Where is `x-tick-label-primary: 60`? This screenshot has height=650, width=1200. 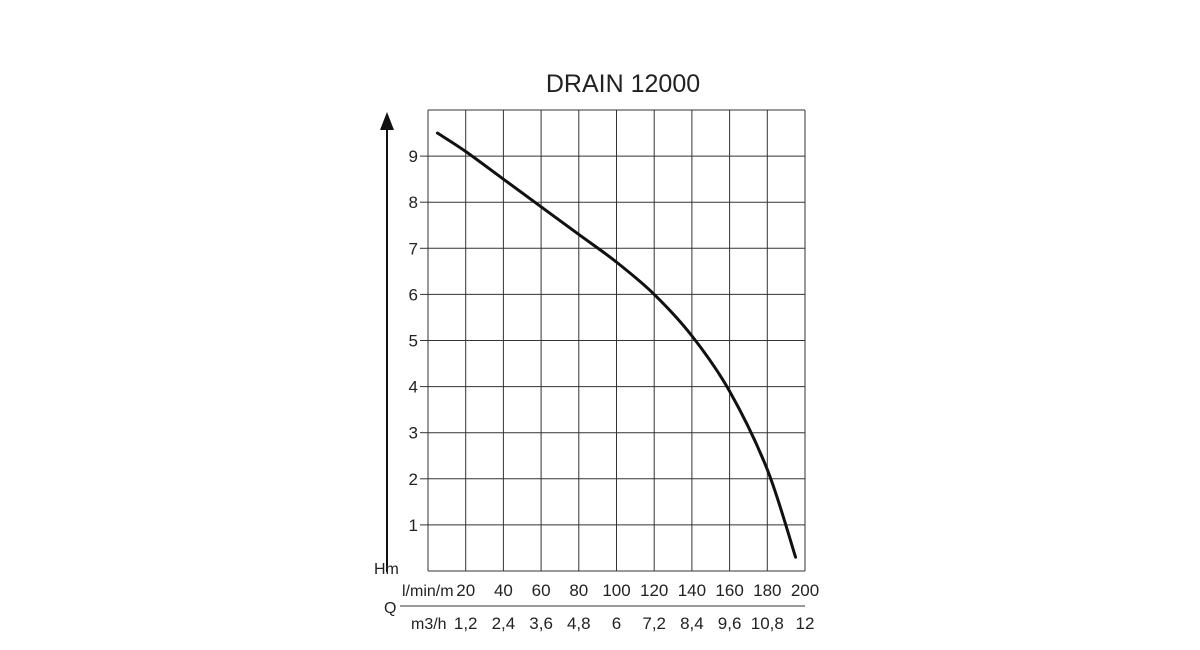 x-tick-label-primary: 60 is located at coordinates (541, 590).